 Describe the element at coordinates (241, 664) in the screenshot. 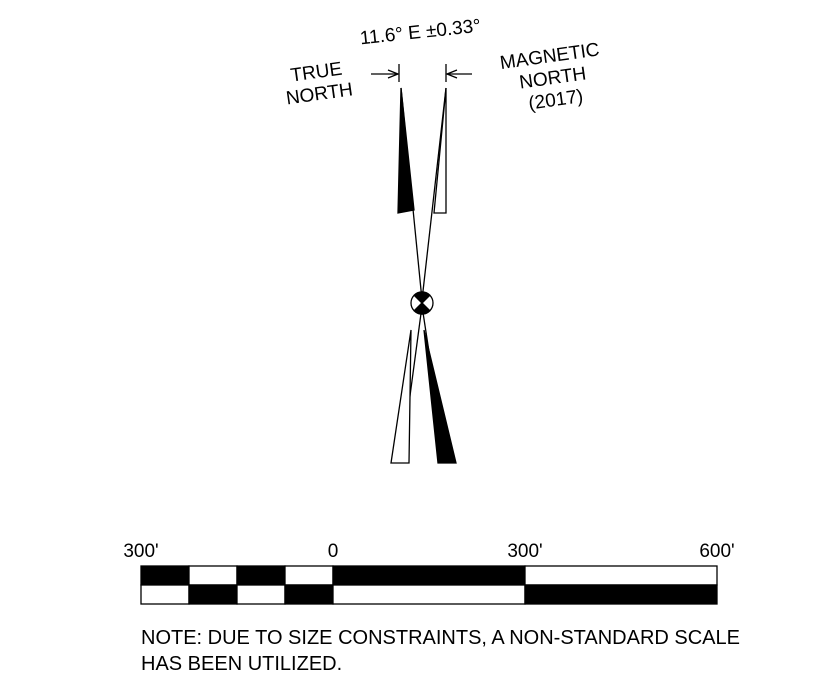

I see `note-line: HAS BEEN UTILIZED.` at that location.